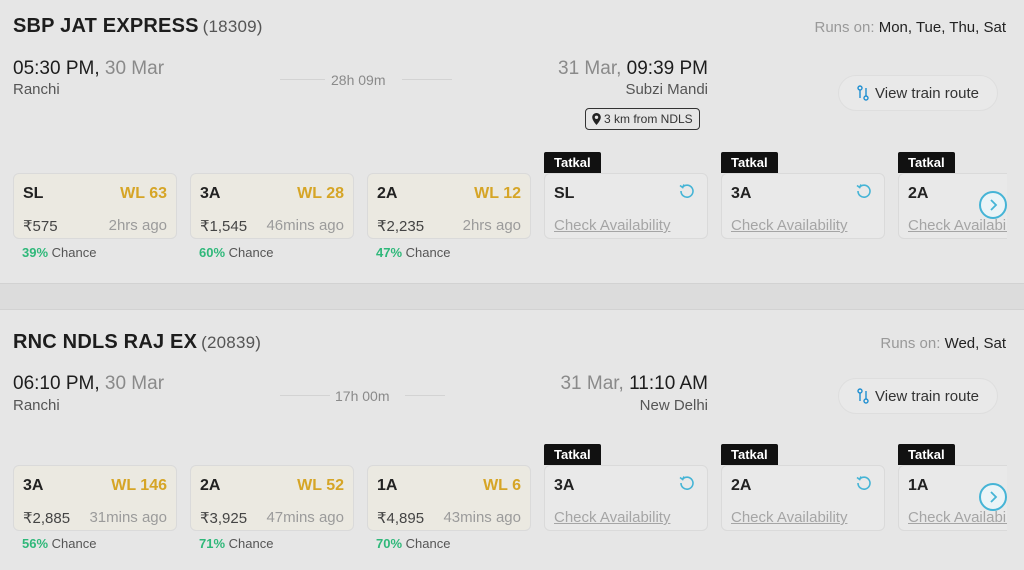 The width and height of the screenshot is (1024, 570). I want to click on fare: ₹1,545, so click(224, 226).